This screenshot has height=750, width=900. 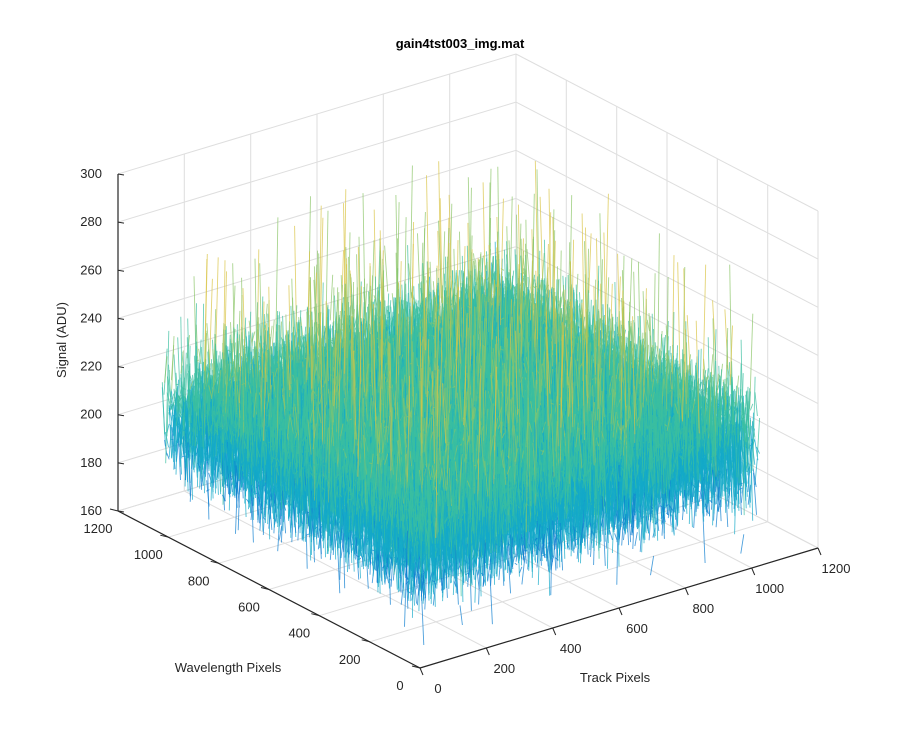 I want to click on floor-gridline, so click(x=568, y=582).